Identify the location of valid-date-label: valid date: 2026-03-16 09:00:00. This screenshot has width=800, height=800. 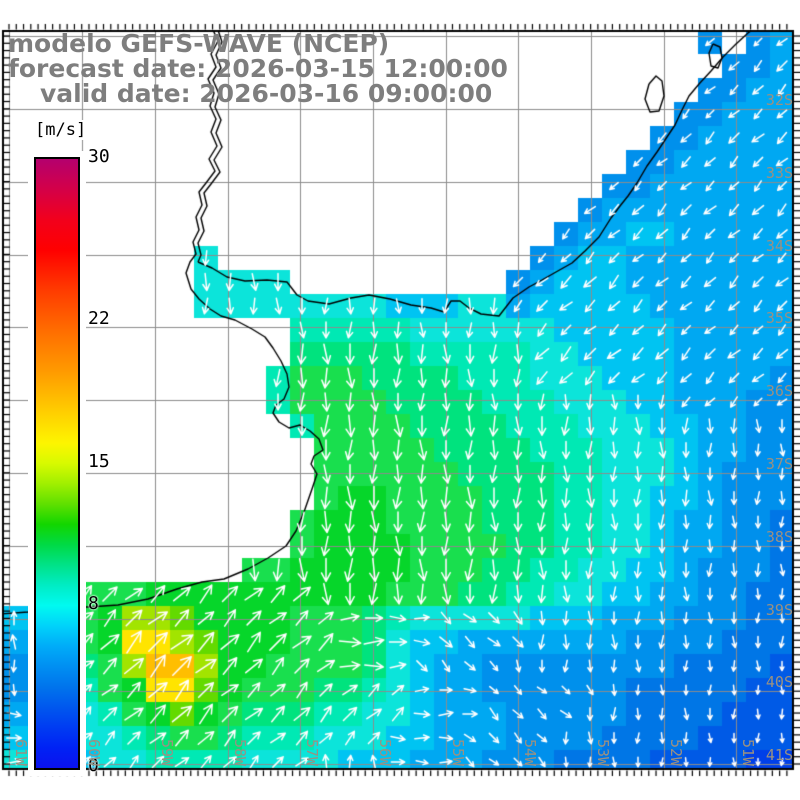
(266, 93).